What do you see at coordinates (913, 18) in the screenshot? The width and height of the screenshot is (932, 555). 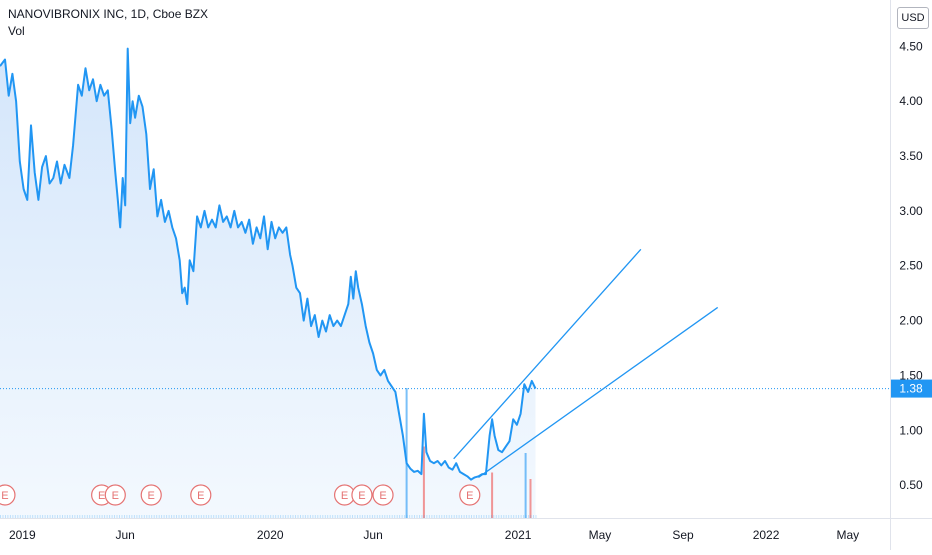 I see `currency-button: USD` at bounding box center [913, 18].